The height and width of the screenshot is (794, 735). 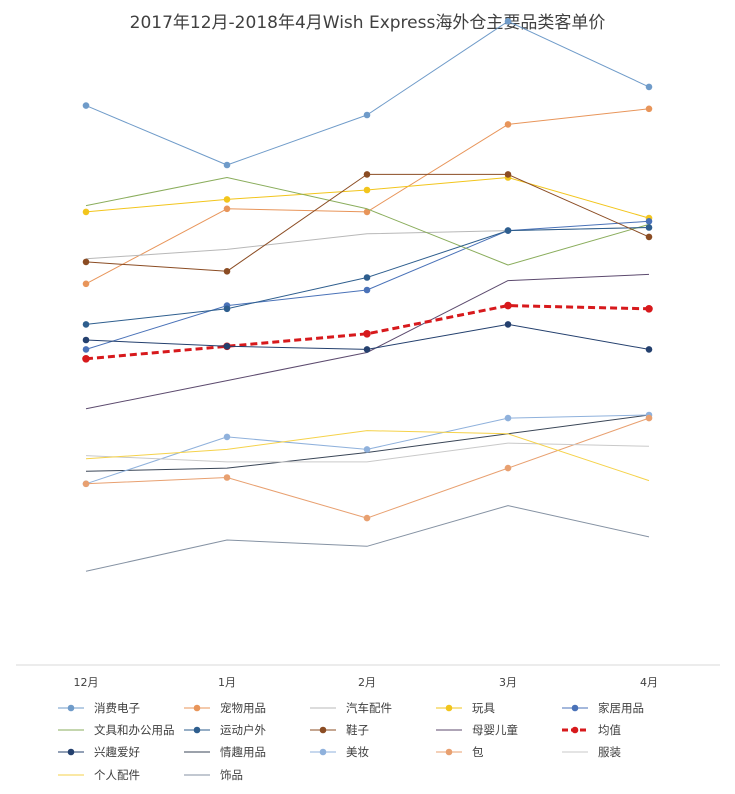 I want to click on legend-label: 文具和办公用品, so click(x=134, y=730).